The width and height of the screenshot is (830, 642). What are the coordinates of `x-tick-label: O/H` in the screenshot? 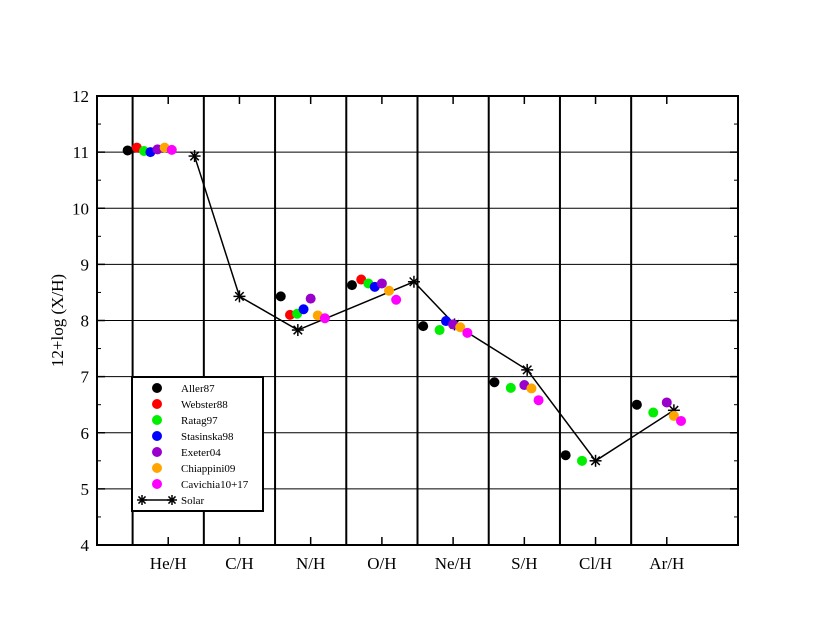 It's located at (381, 563).